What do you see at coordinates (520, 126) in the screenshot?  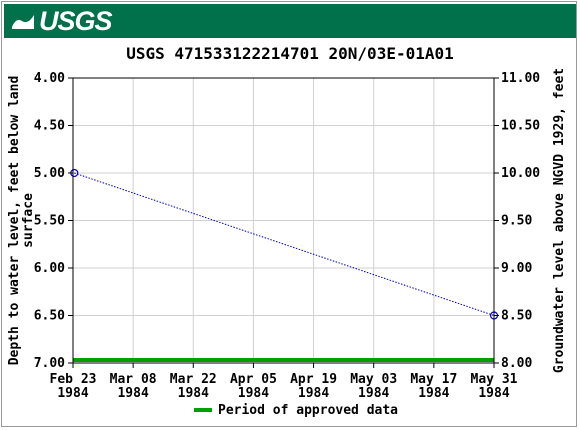 I see `y-right-tick-label: 10.50` at bounding box center [520, 126].